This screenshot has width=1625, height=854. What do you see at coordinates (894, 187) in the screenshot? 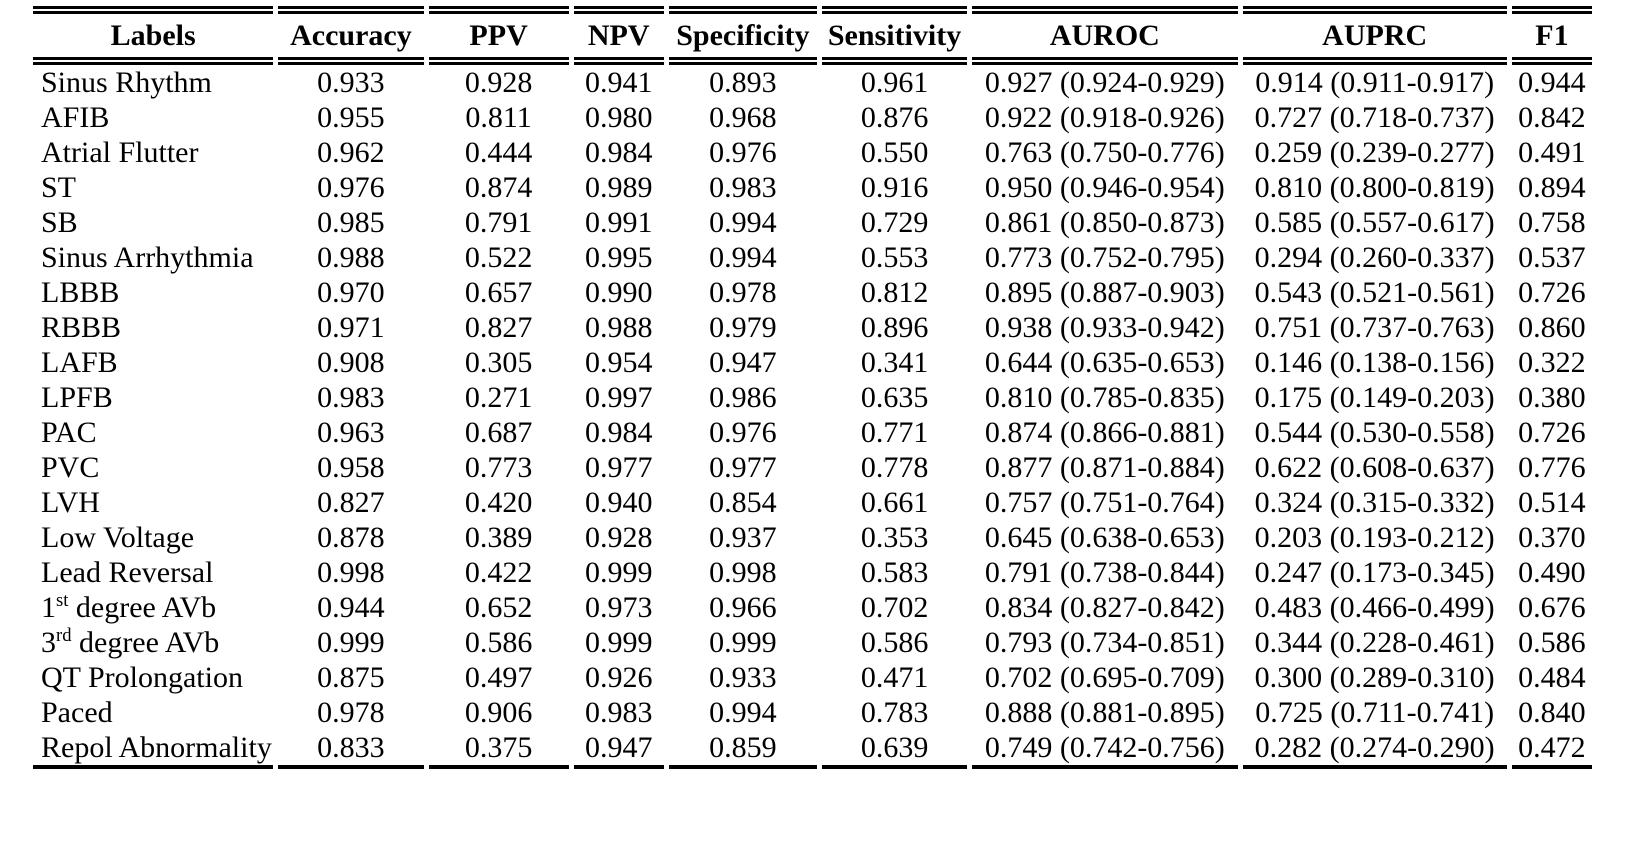
I see `cell-sensitivity: 0.916` at bounding box center [894, 187].